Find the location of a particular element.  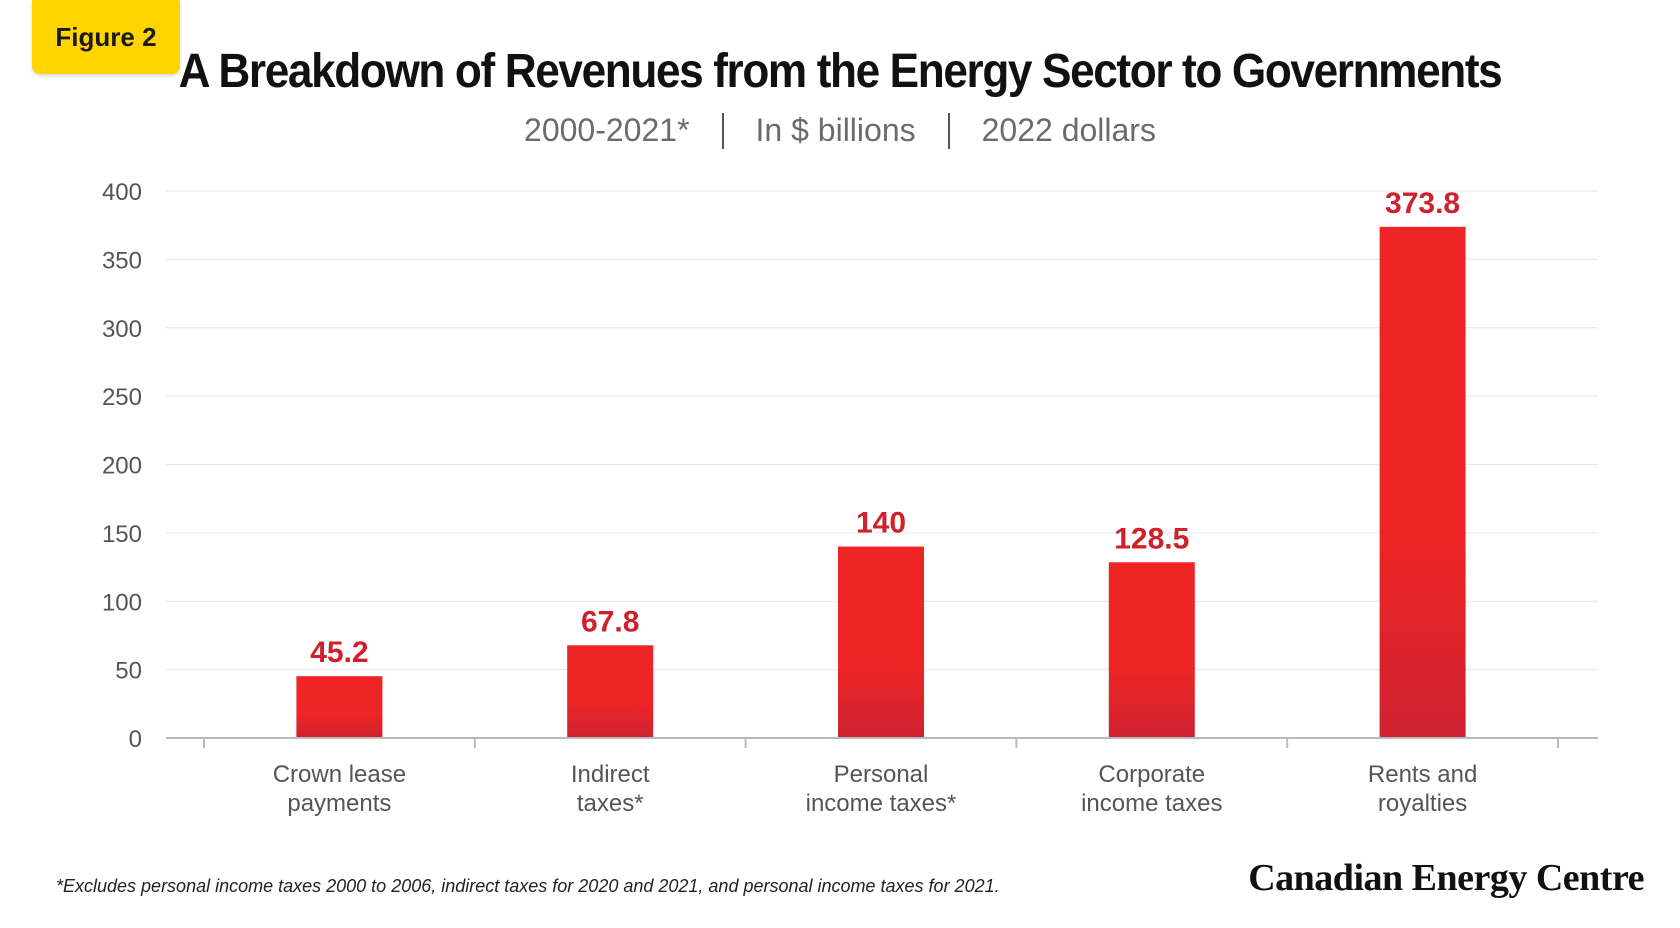

chart-subtitle: 2000-2021* In $ billions 2022 dollars is located at coordinates (840, 130).